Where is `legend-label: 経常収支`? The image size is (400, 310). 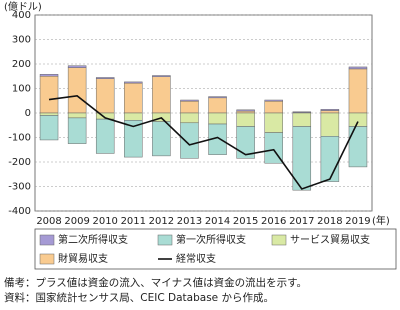 legend-label: 経常収支 is located at coordinates (196, 258).